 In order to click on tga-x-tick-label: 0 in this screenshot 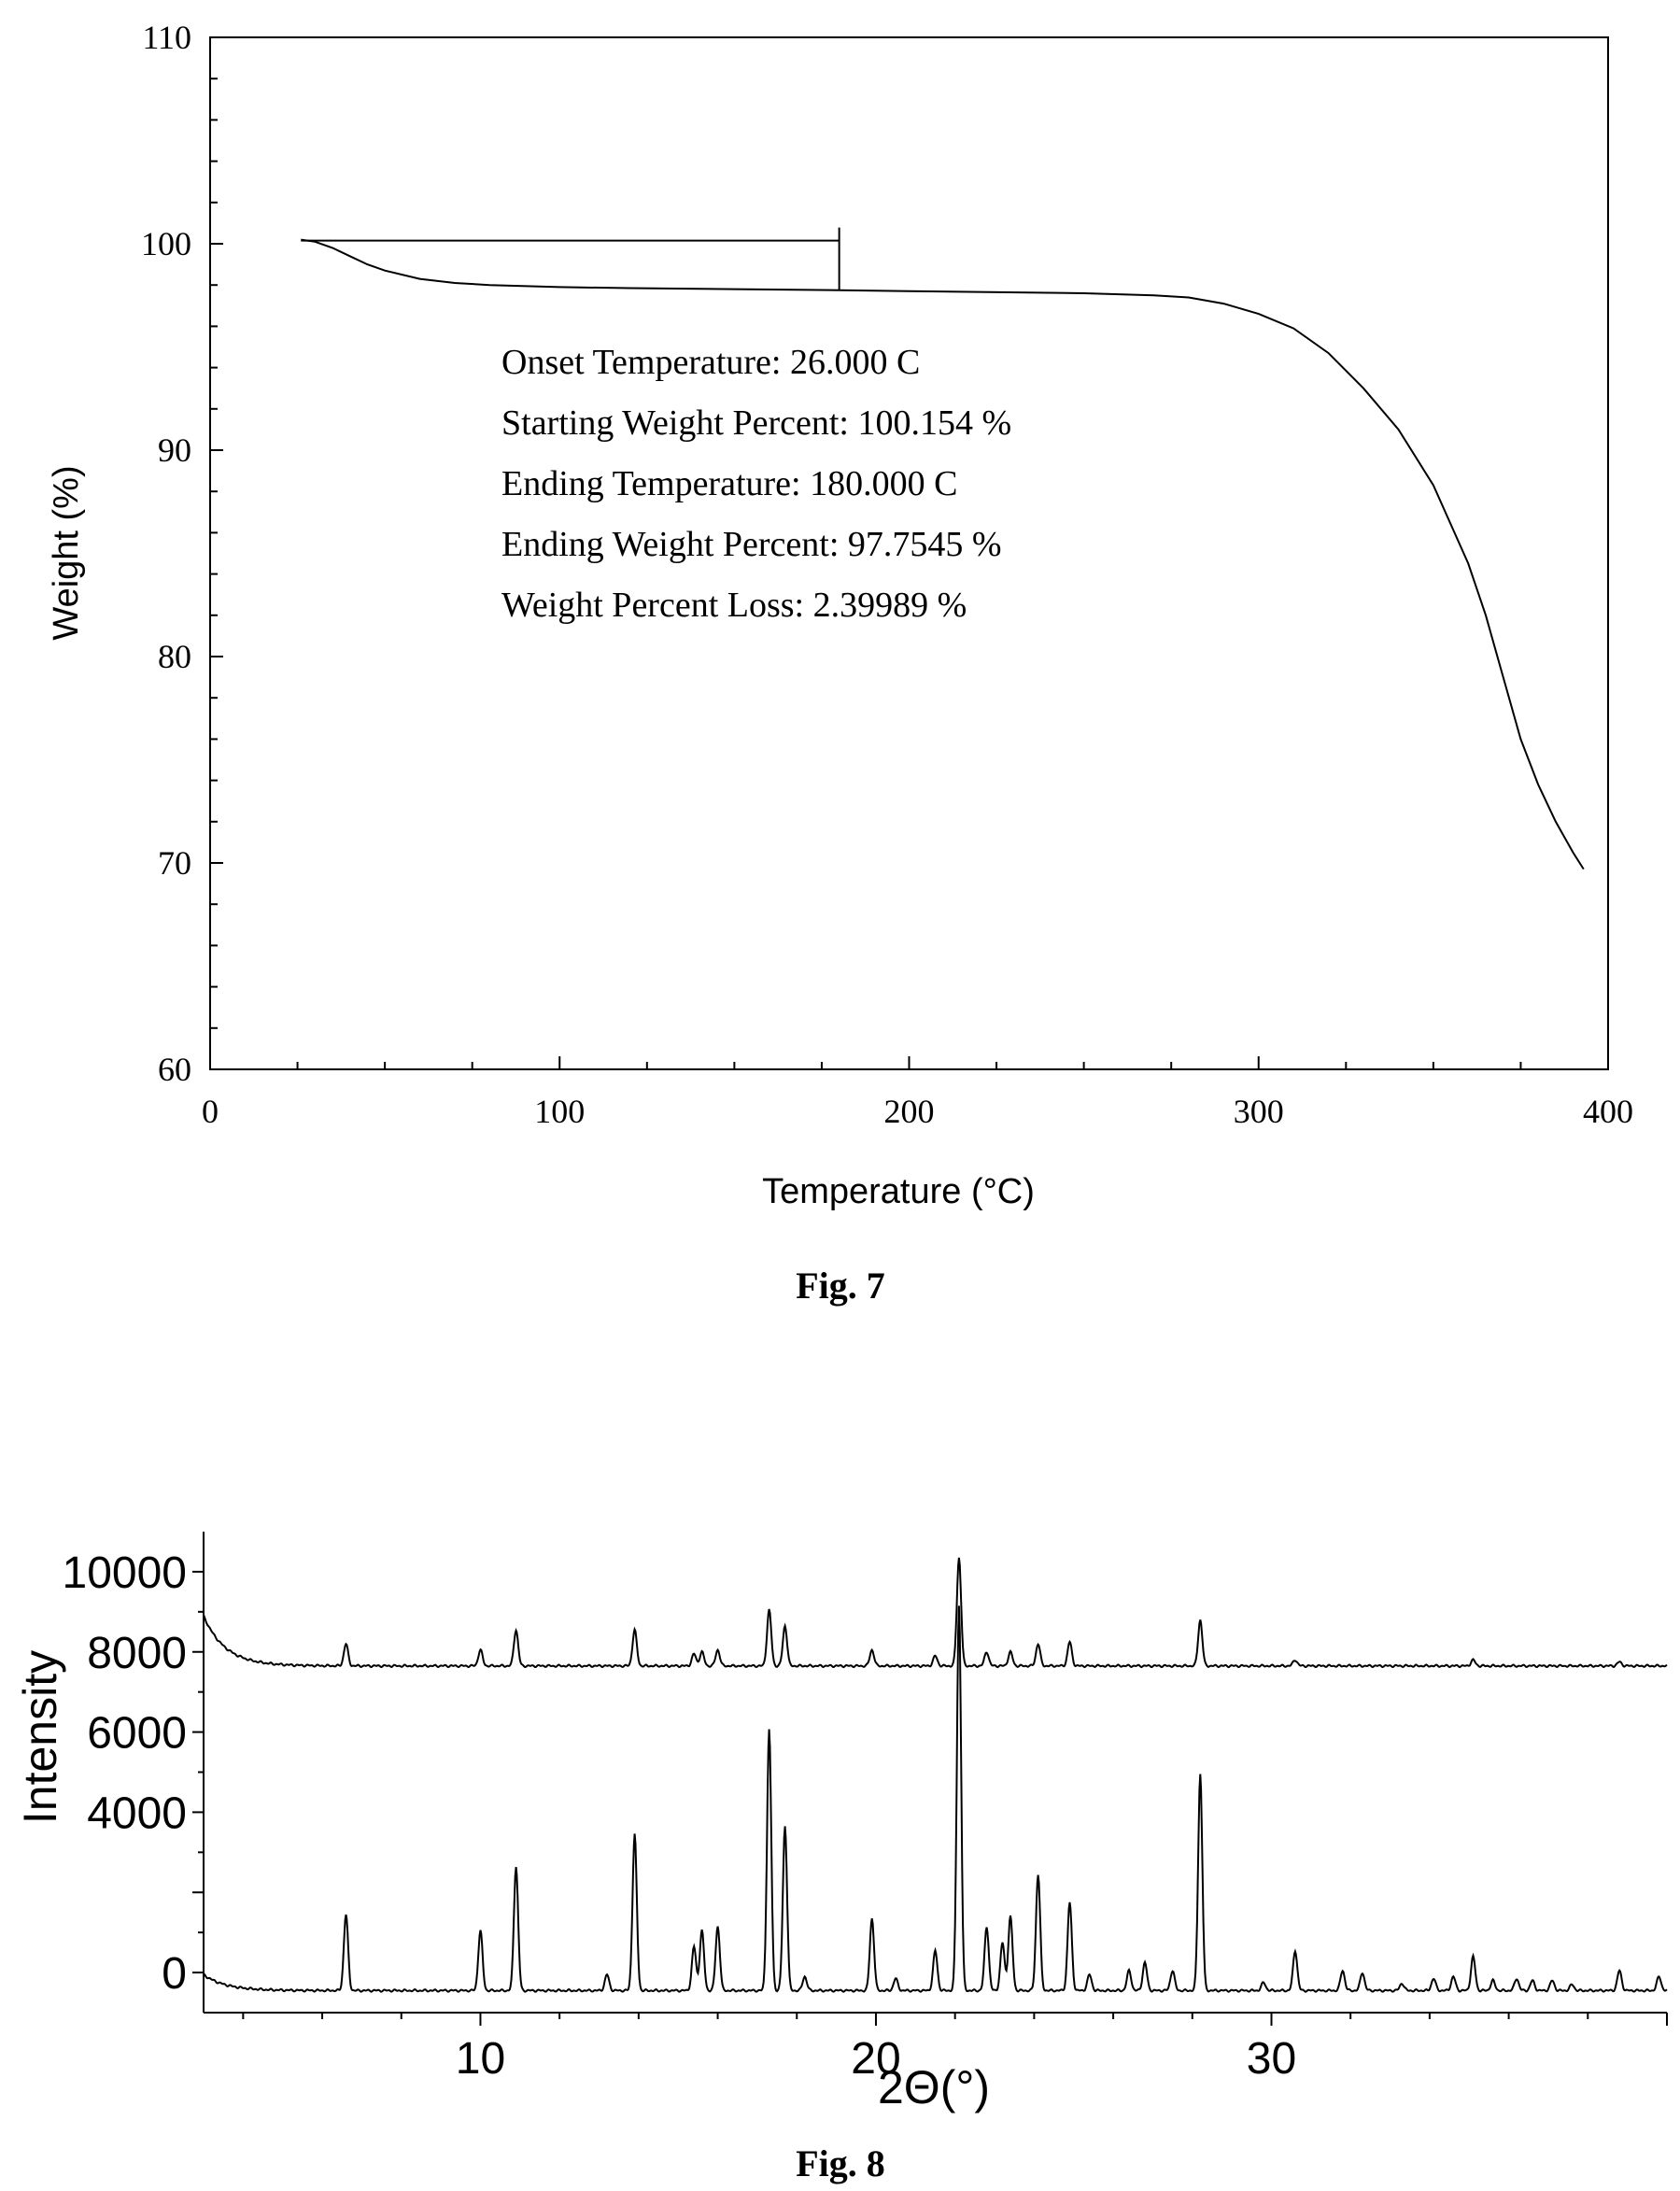, I will do `click(210, 1111)`.